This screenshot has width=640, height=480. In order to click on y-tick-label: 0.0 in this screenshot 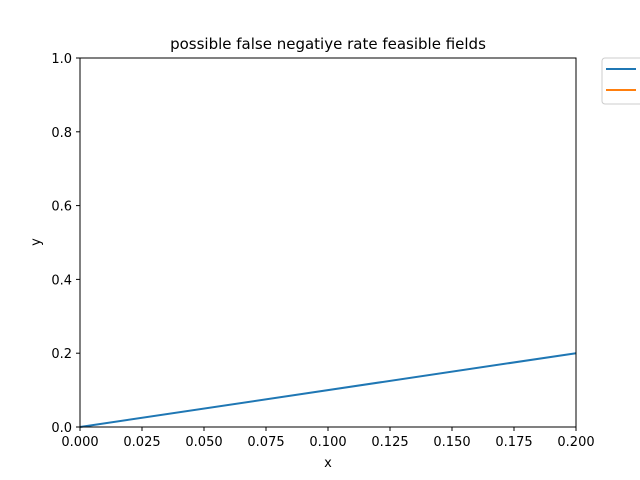, I will do `click(61, 428)`.